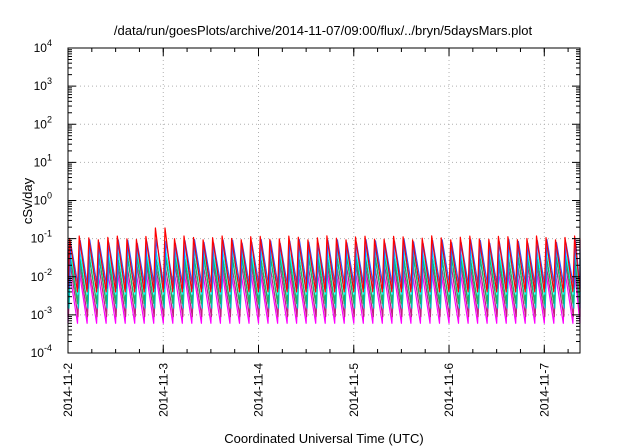 The width and height of the screenshot is (640, 448). Describe the element at coordinates (27, 200) in the screenshot. I see `y-axis-label: cSv/day` at that location.